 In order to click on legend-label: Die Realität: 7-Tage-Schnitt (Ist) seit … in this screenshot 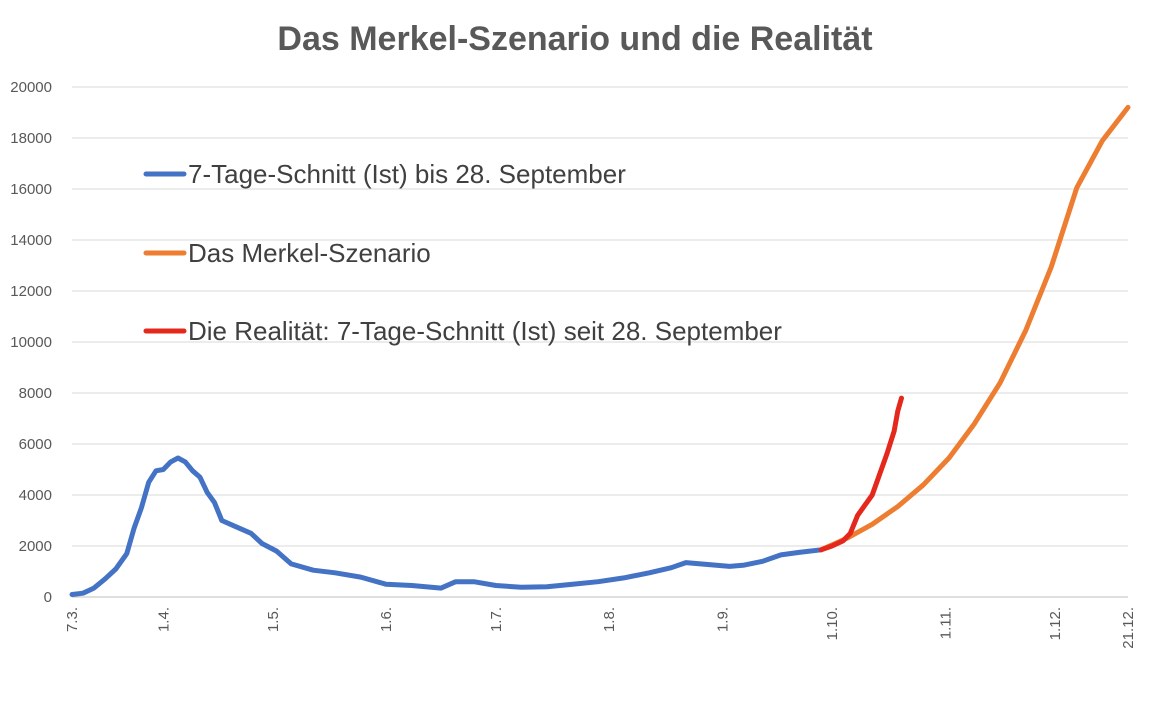, I will do `click(485, 331)`.